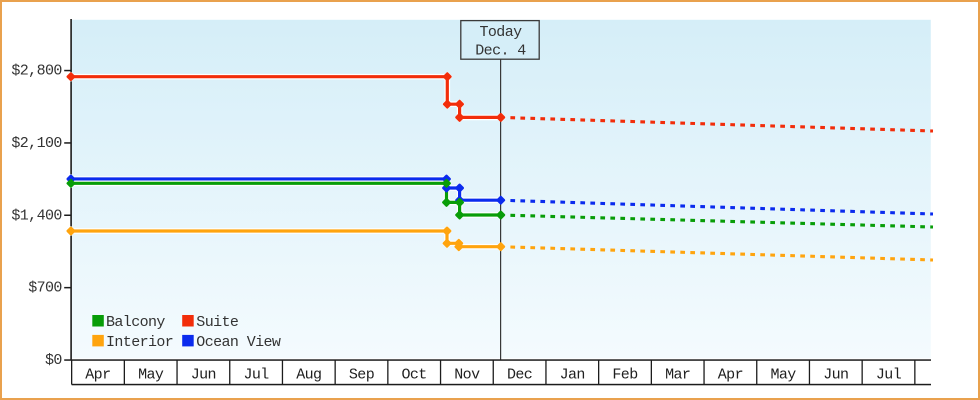 Image resolution: width=980 pixels, height=400 pixels. I want to click on svg-text: Interior, so click(139, 342).